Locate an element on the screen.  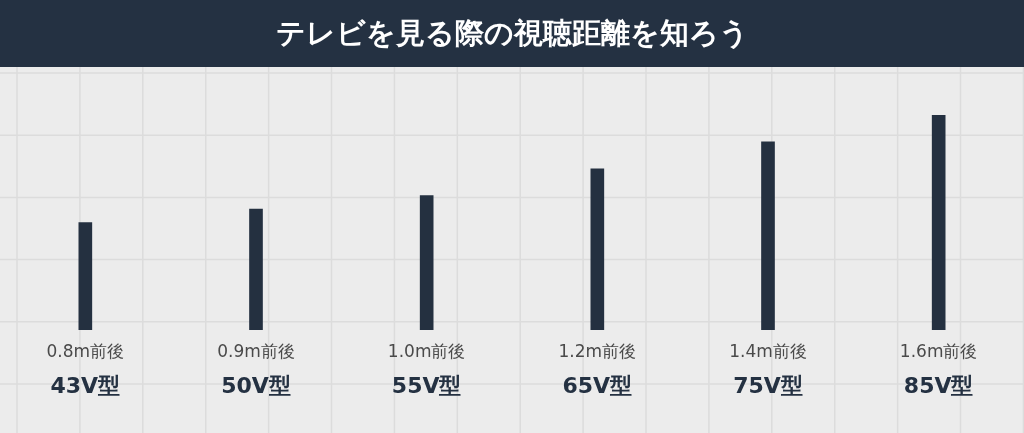
chart-title: テレビを見る際の視聴距離を知ろう is located at coordinates (512, 33).